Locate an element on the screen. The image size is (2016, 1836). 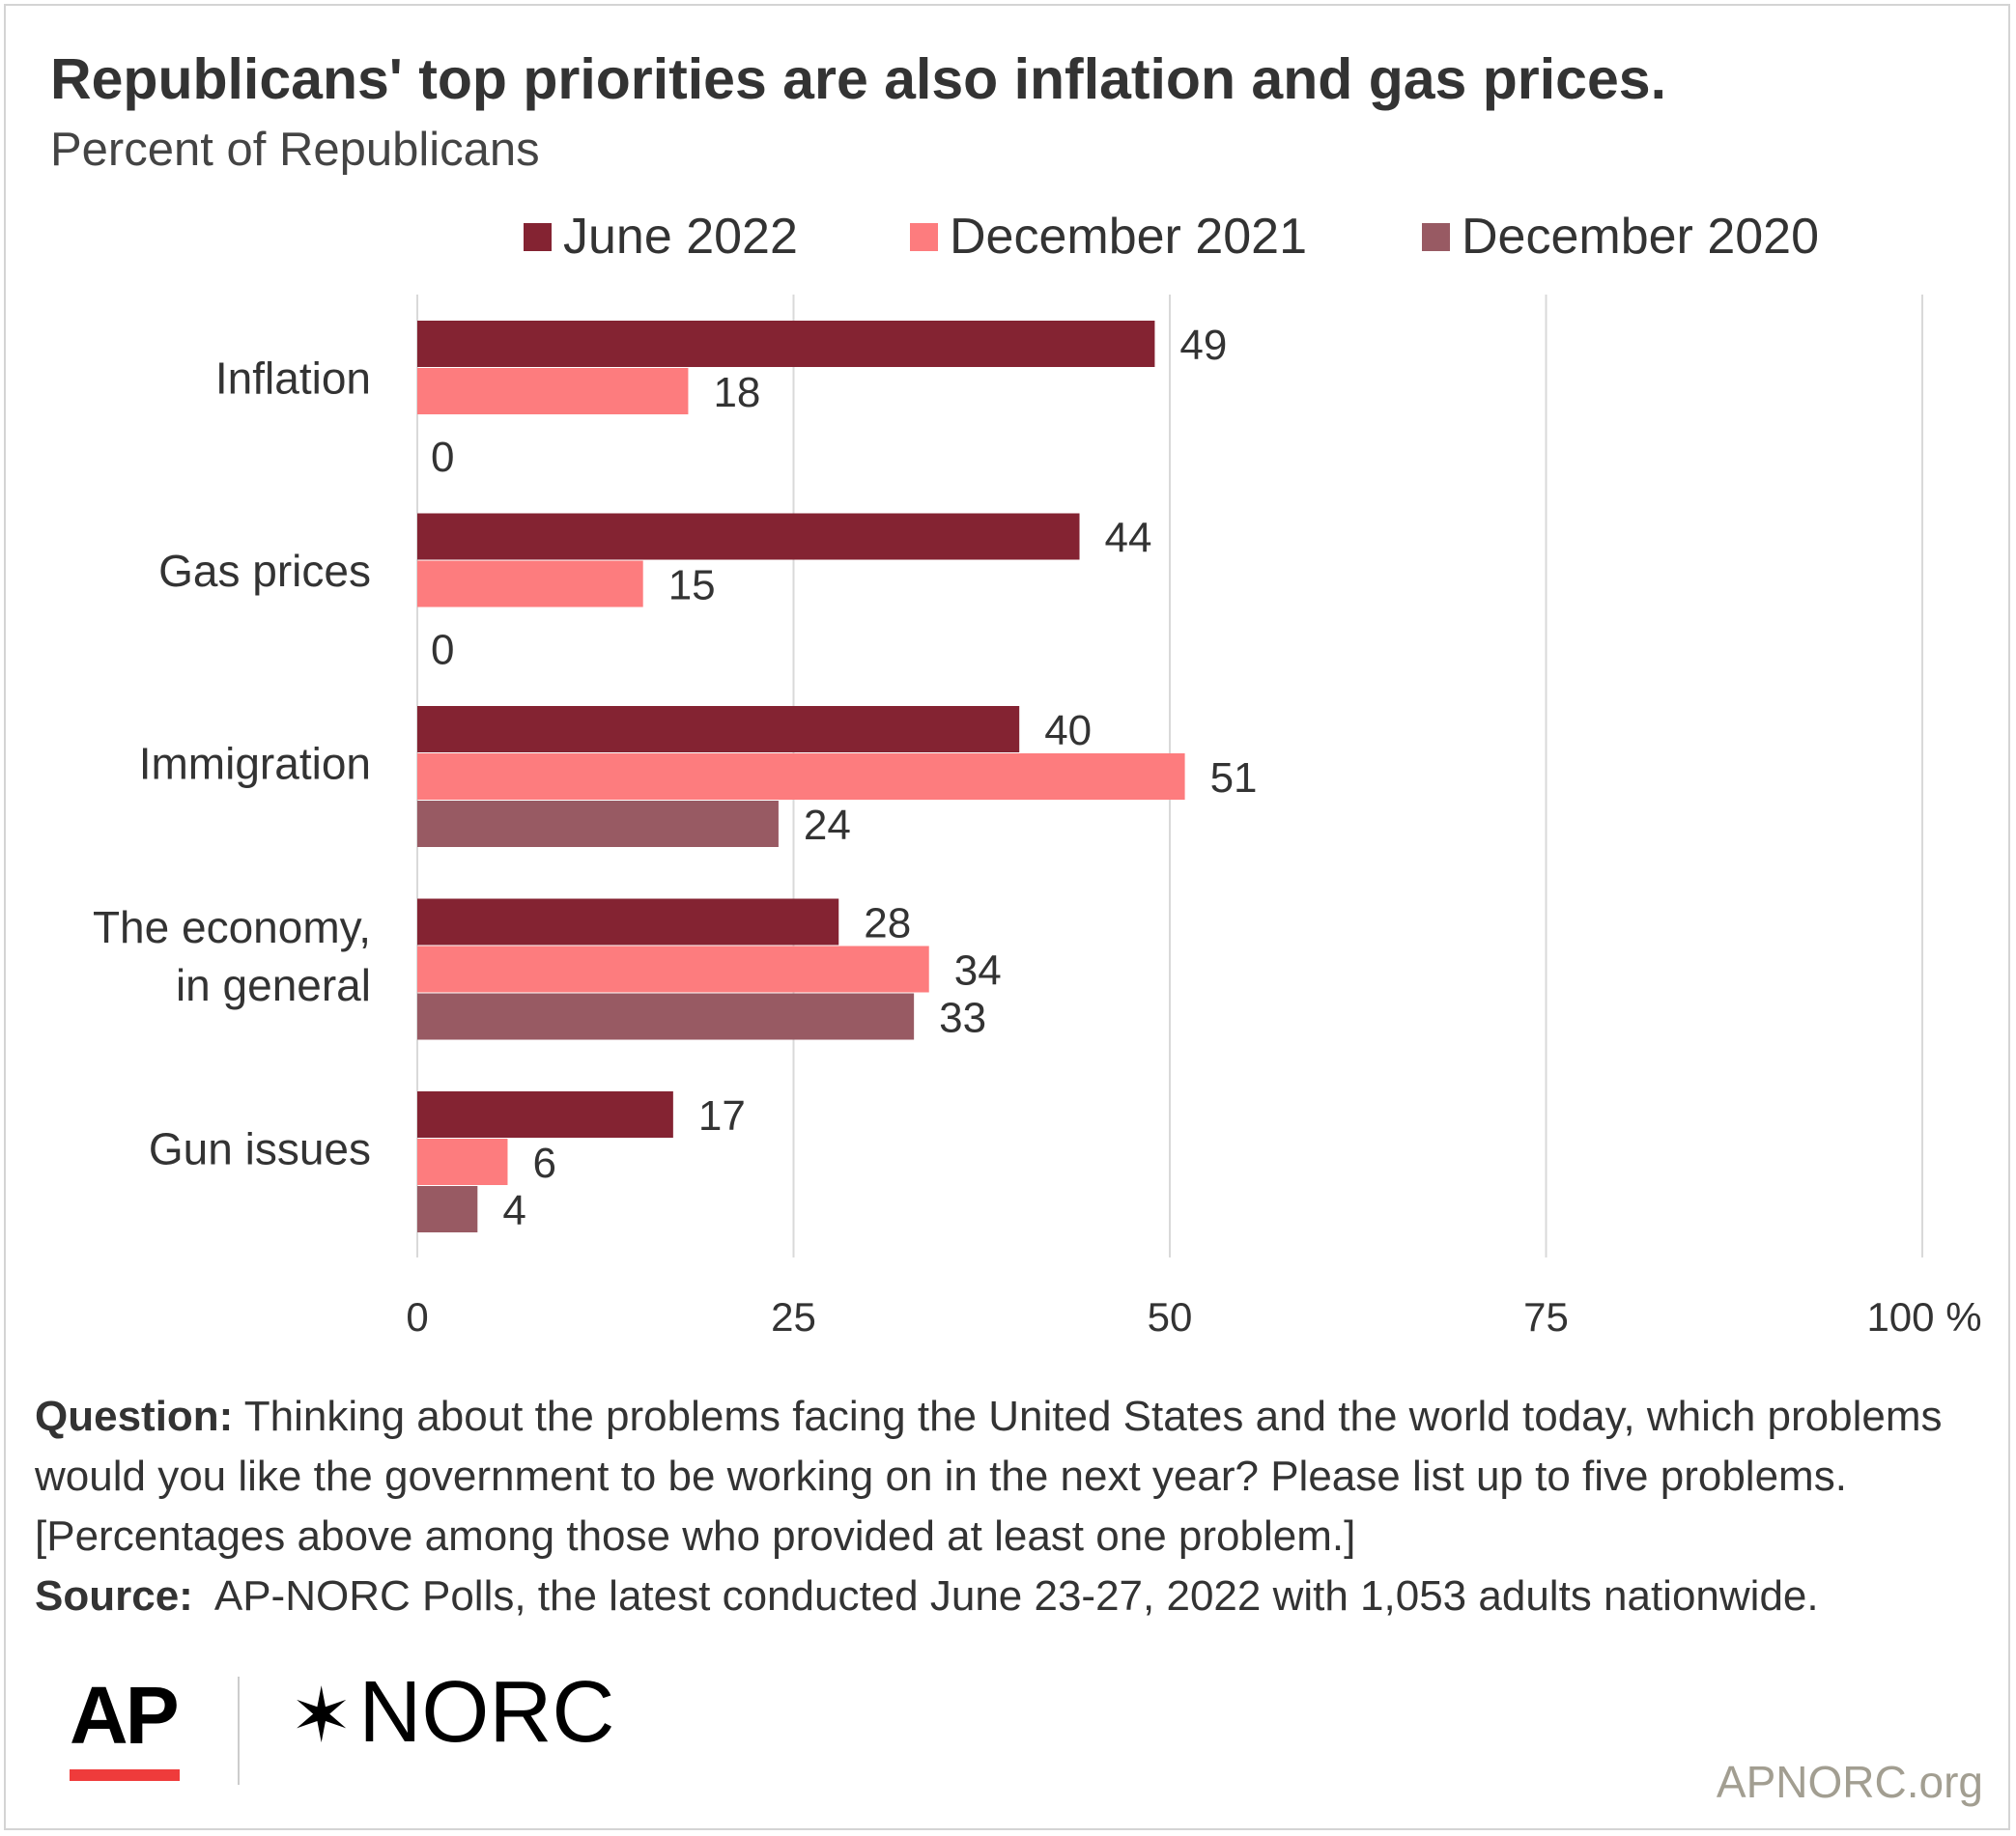
bar-value-label: 15 is located at coordinates (692, 585).